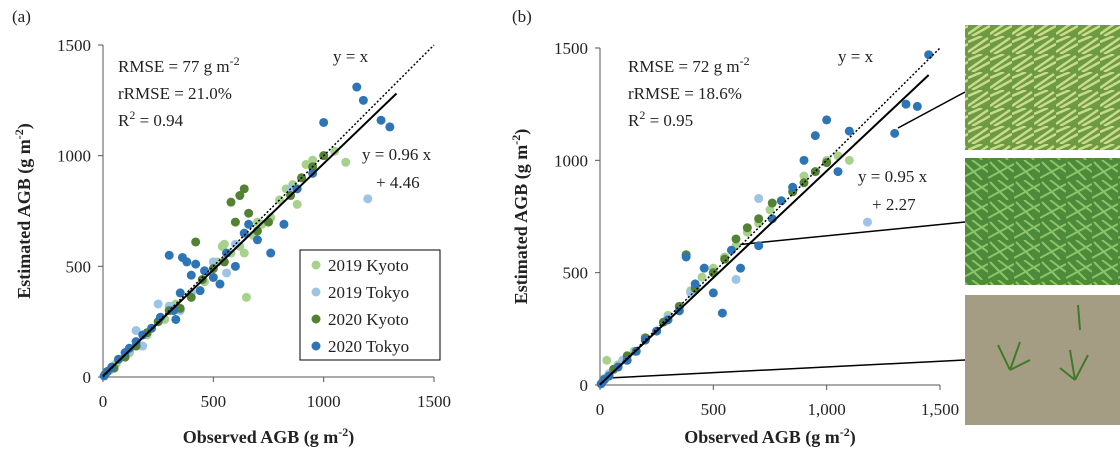  What do you see at coordinates (894, 204) in the screenshot?
I see `fit-label: + 2.27` at bounding box center [894, 204].